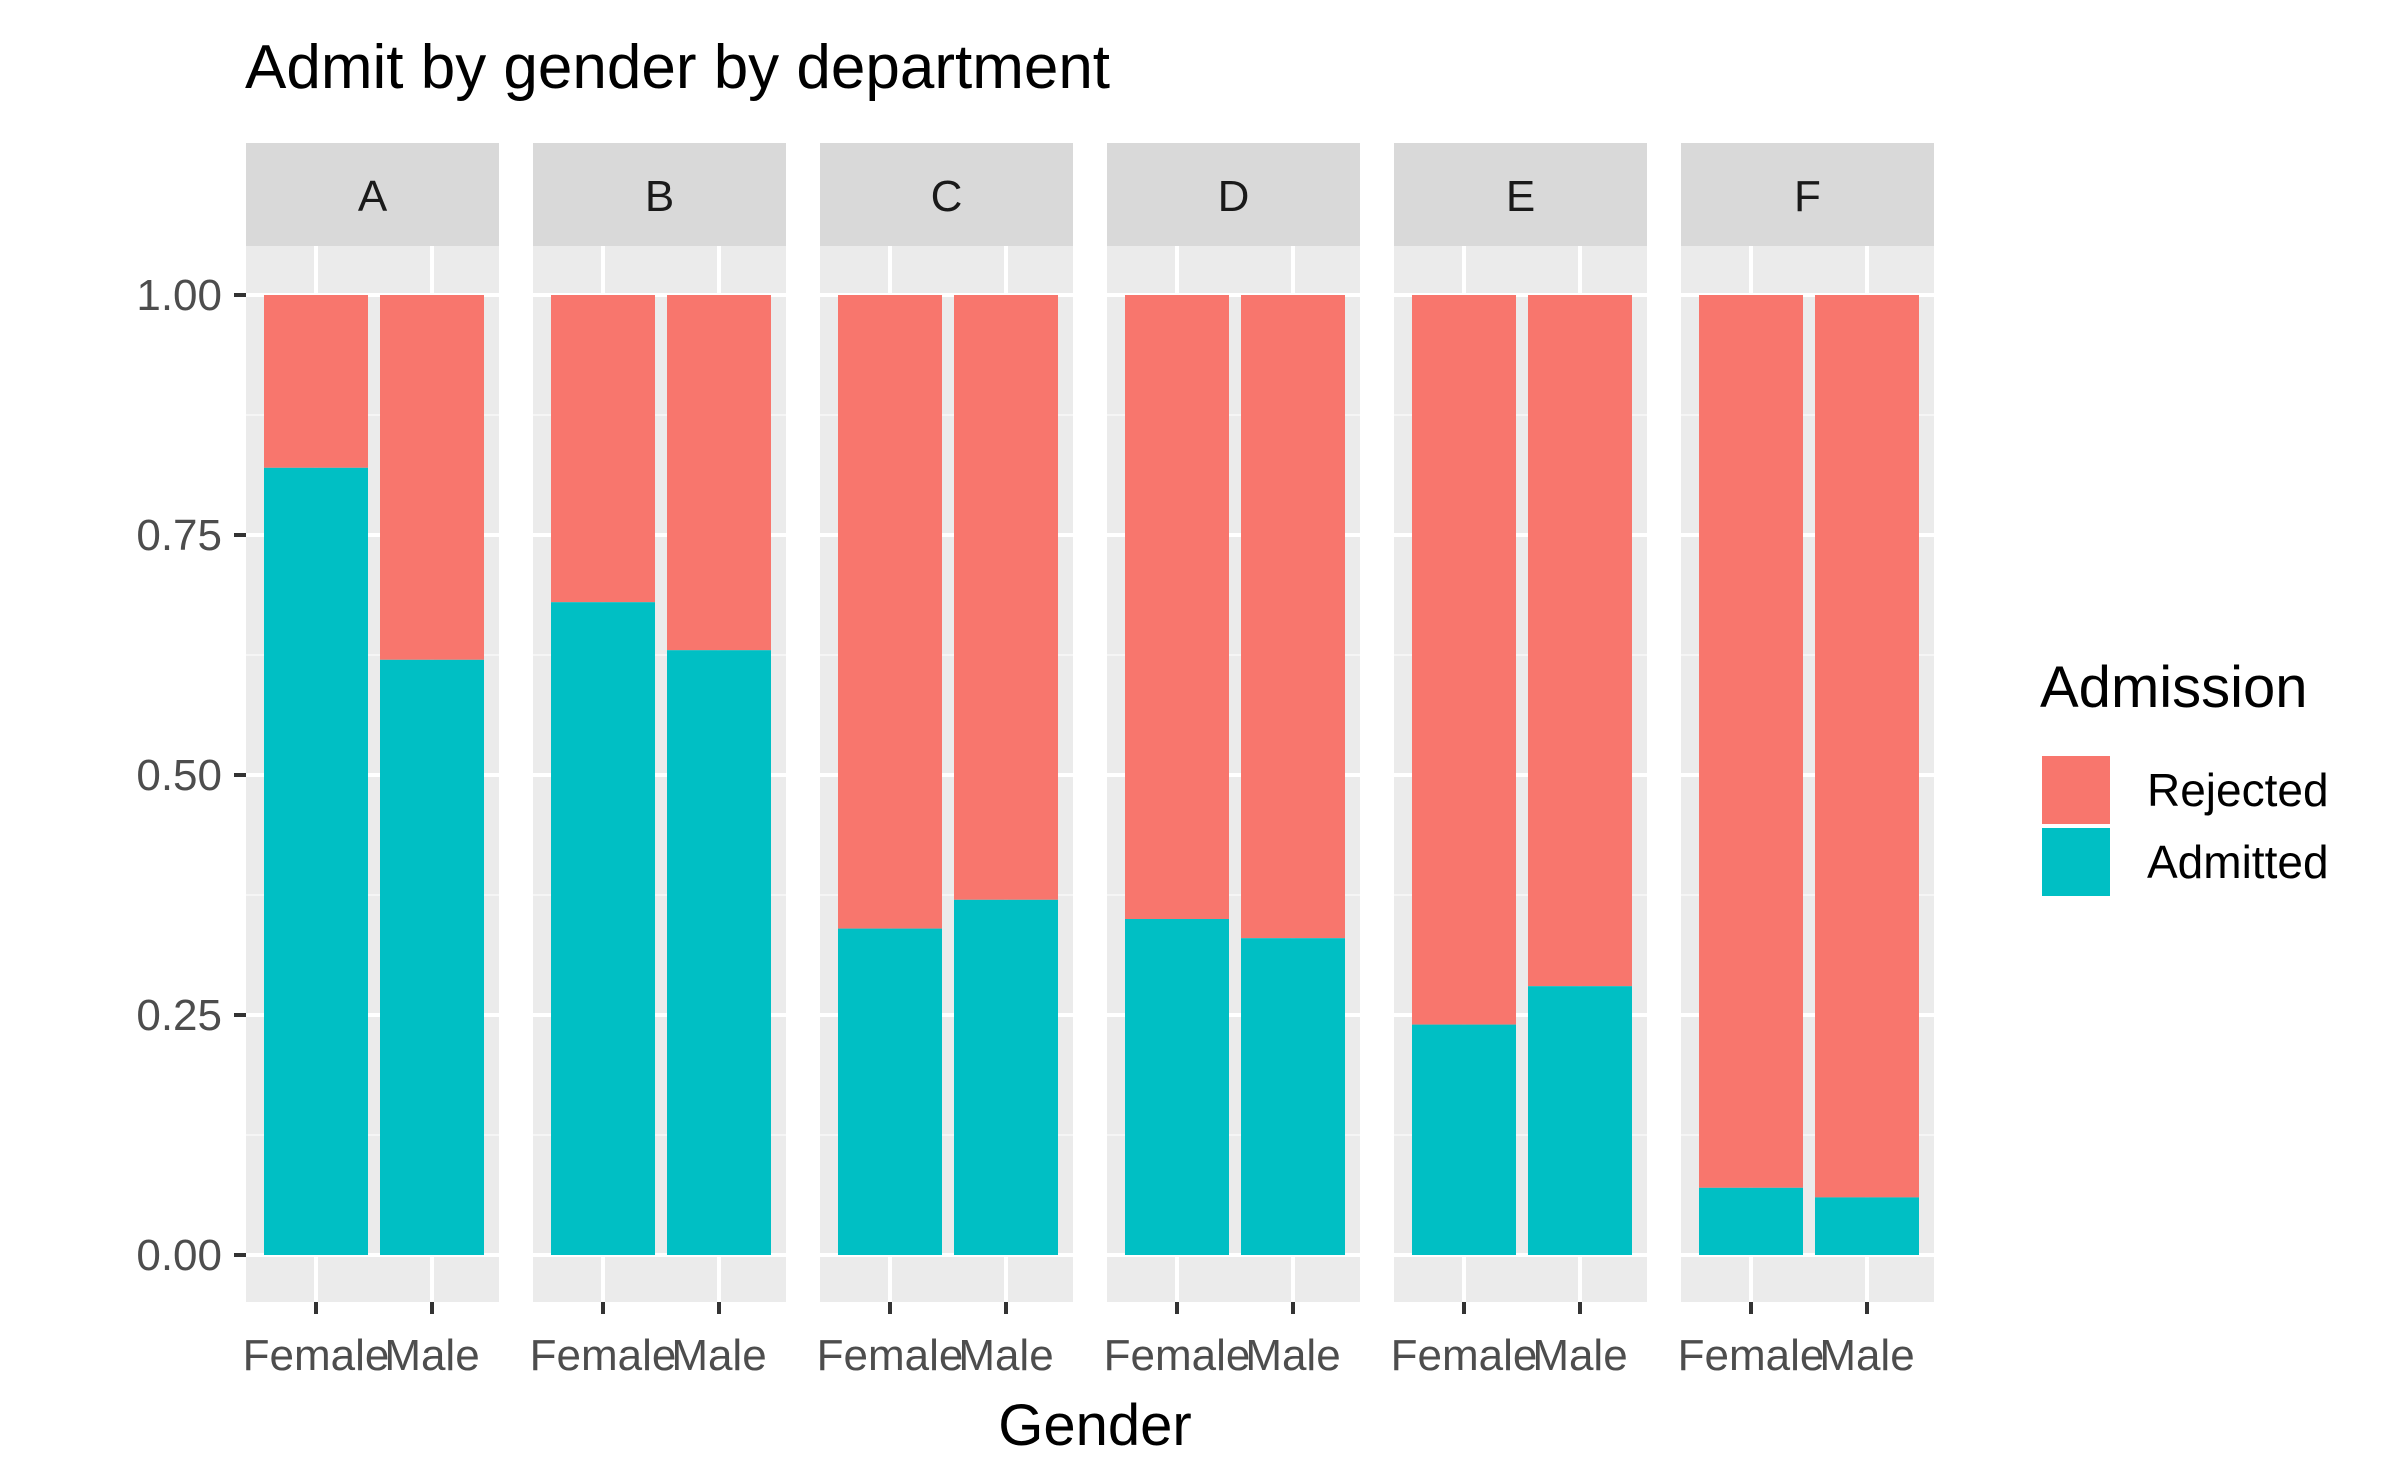 The height and width of the screenshot is (1483, 2400). I want to click on bar-admitted-D-female, so click(1177, 1087).